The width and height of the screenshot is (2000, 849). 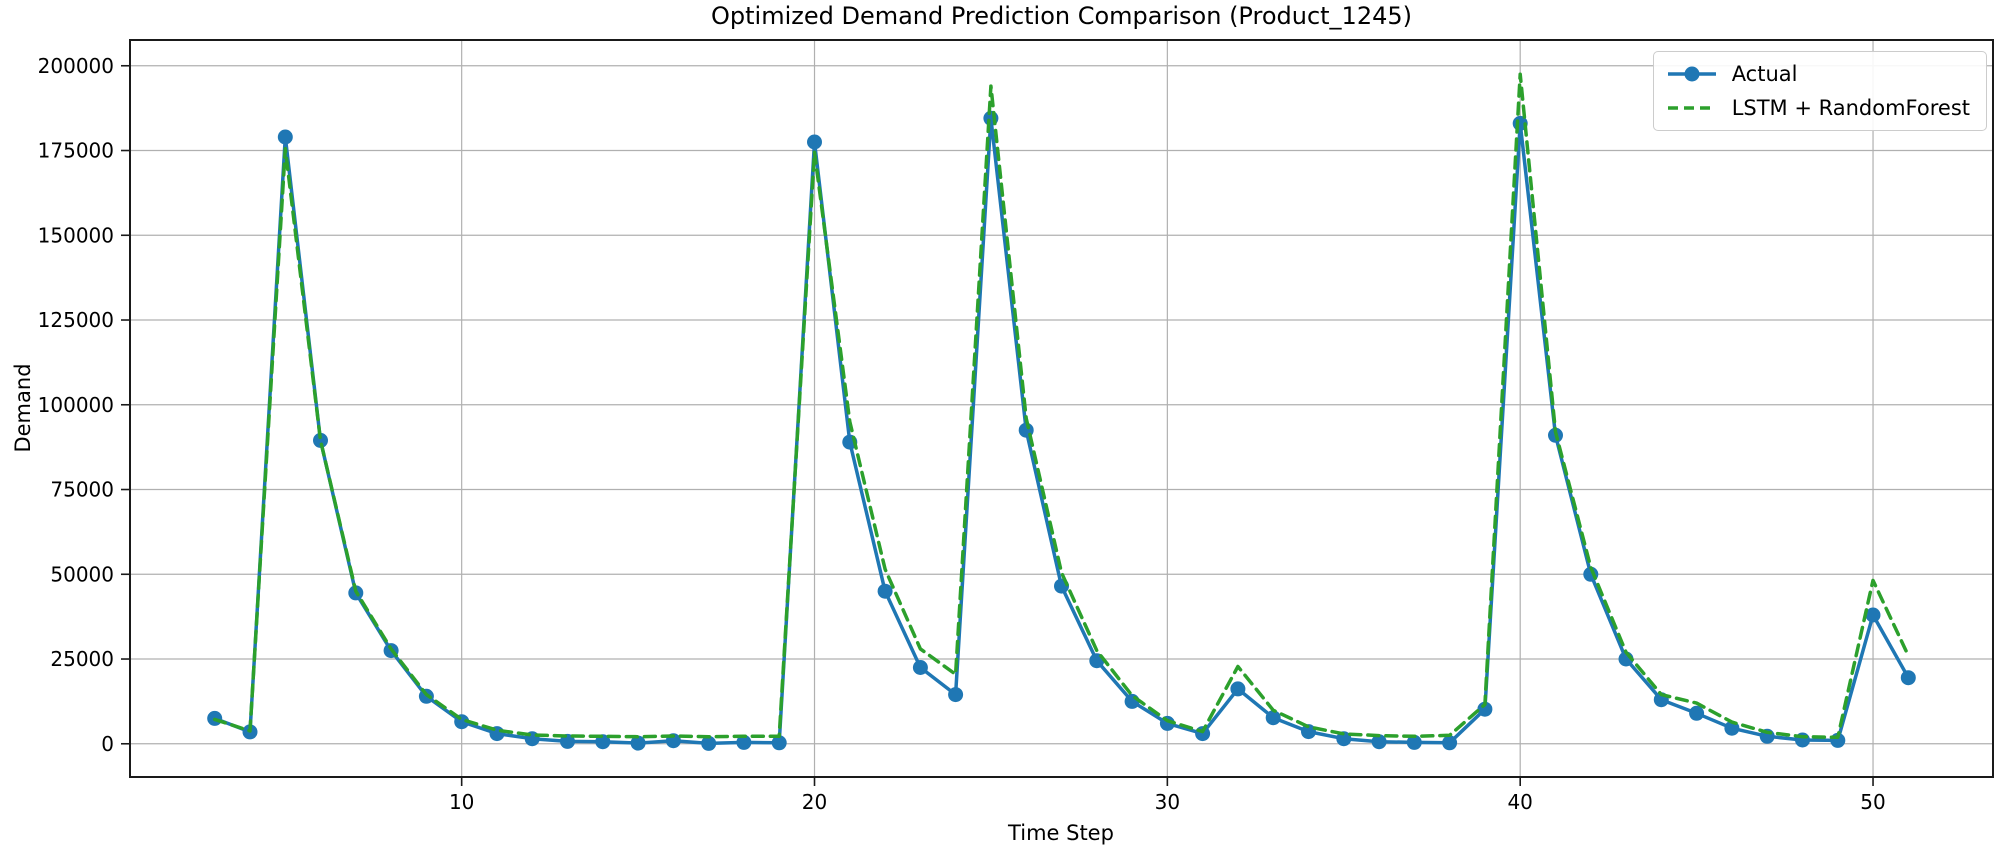 I want to click on actual-line-marker-icon, so click(x=1691, y=74).